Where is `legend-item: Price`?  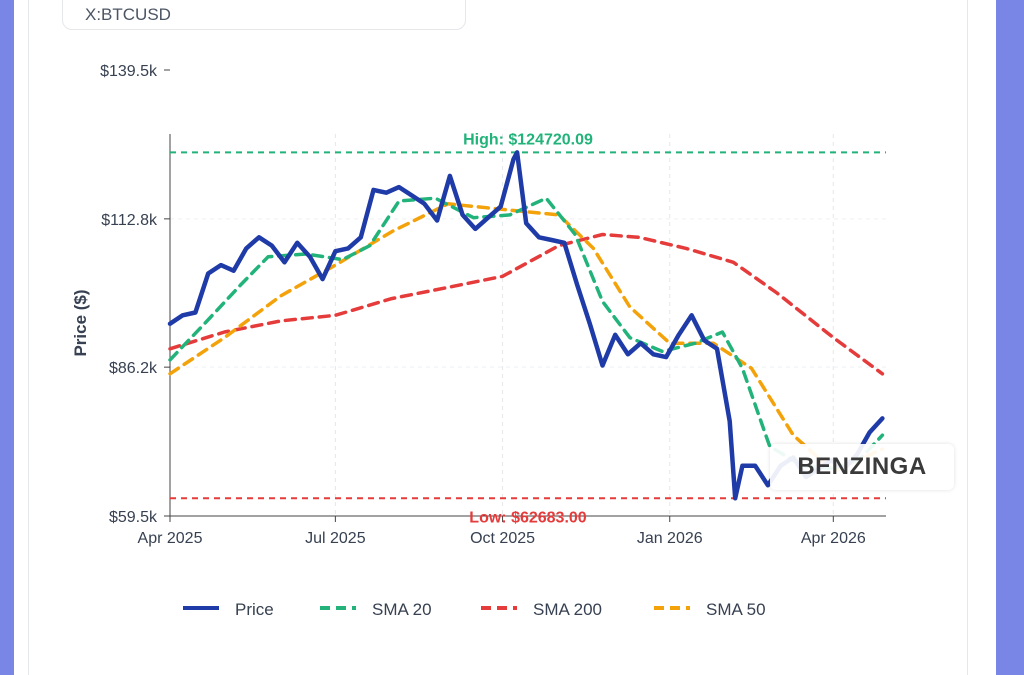 legend-item: Price is located at coordinates (228, 609).